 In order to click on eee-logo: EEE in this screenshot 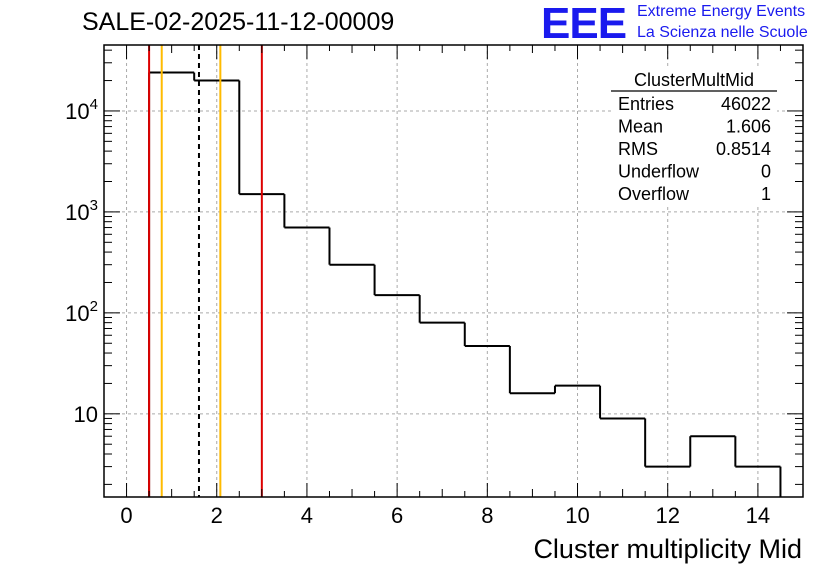, I will do `click(584, 24)`.